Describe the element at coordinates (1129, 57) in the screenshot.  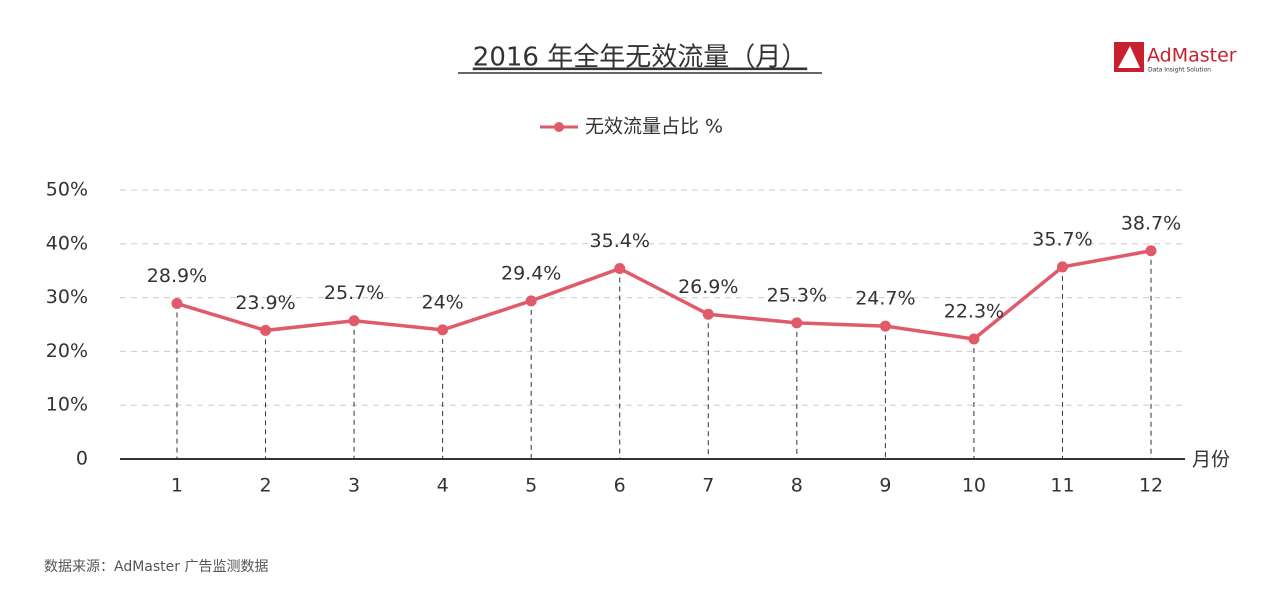
I see `logo-mark` at that location.